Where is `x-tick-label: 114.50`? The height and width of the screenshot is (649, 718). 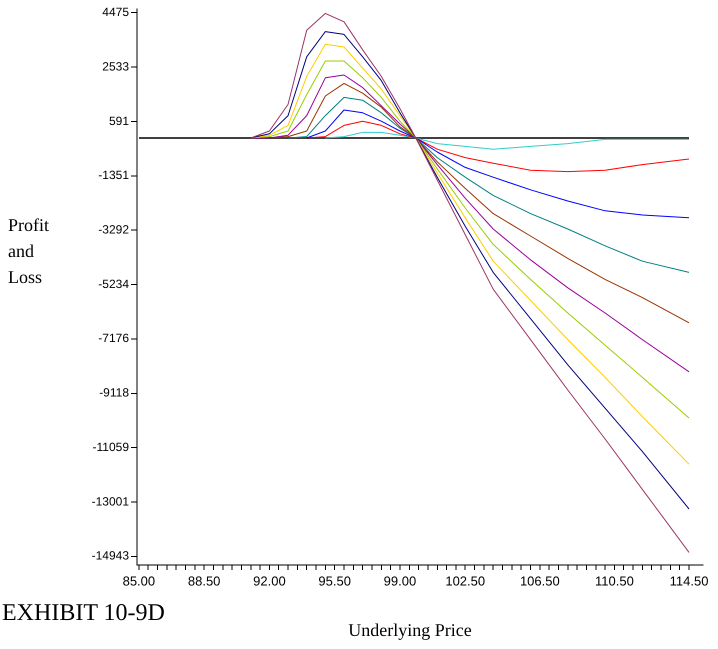
x-tick-label: 114.50 is located at coordinates (689, 580).